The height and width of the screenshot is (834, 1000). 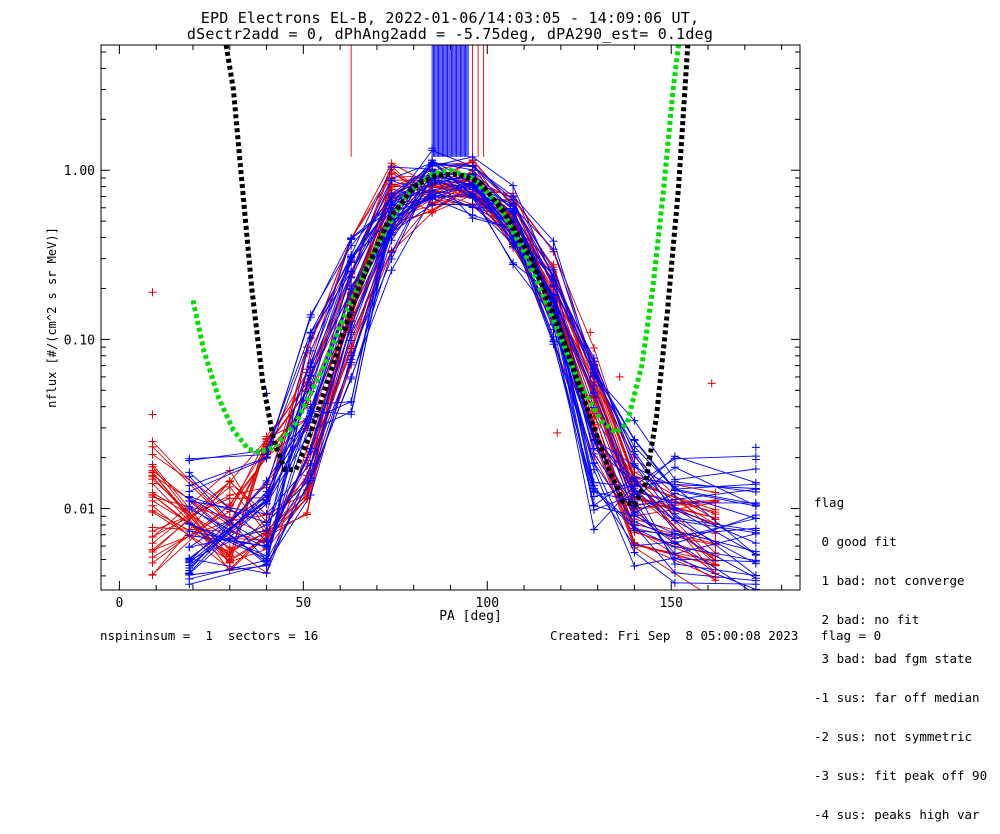 I want to click on y-tick-label: 1.00, so click(x=79, y=171).